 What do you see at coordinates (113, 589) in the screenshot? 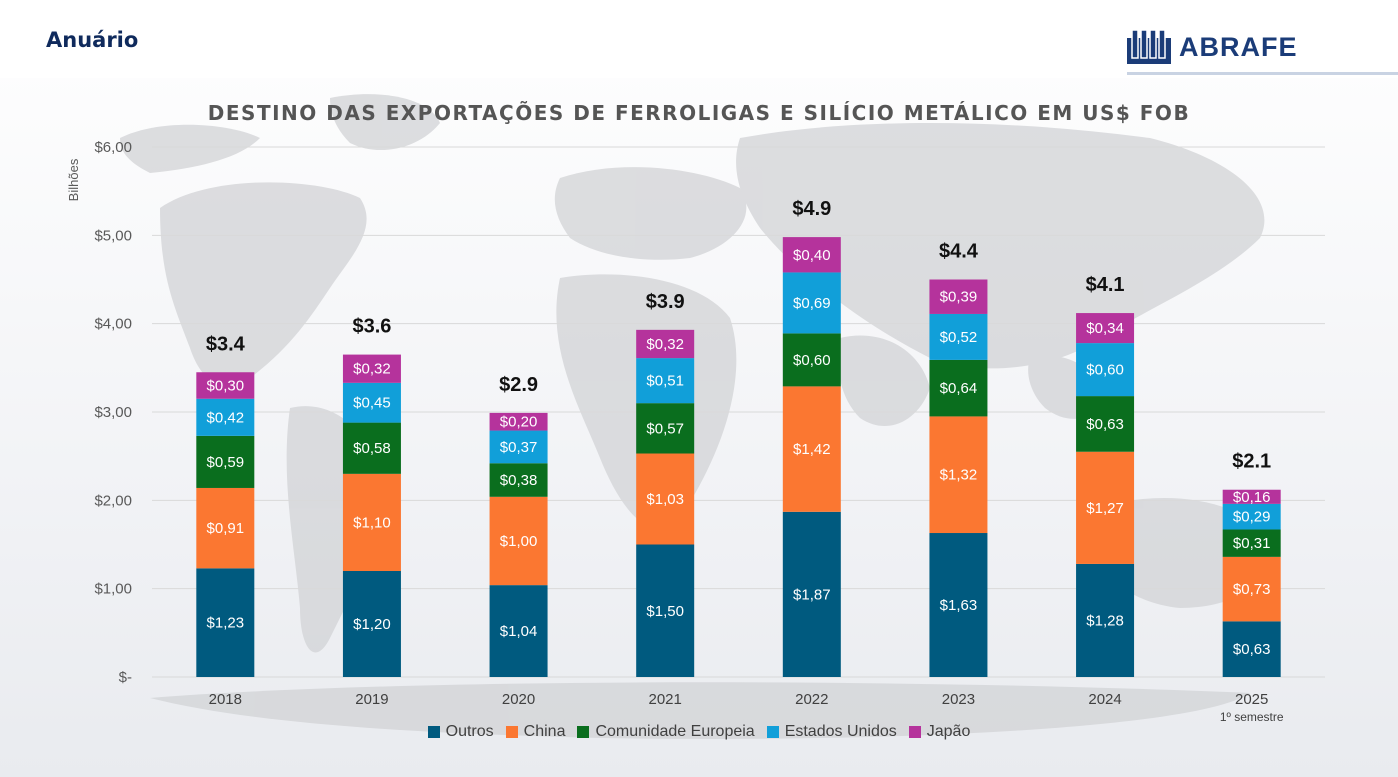
I see `y-tick-label: $1,00` at bounding box center [113, 589].